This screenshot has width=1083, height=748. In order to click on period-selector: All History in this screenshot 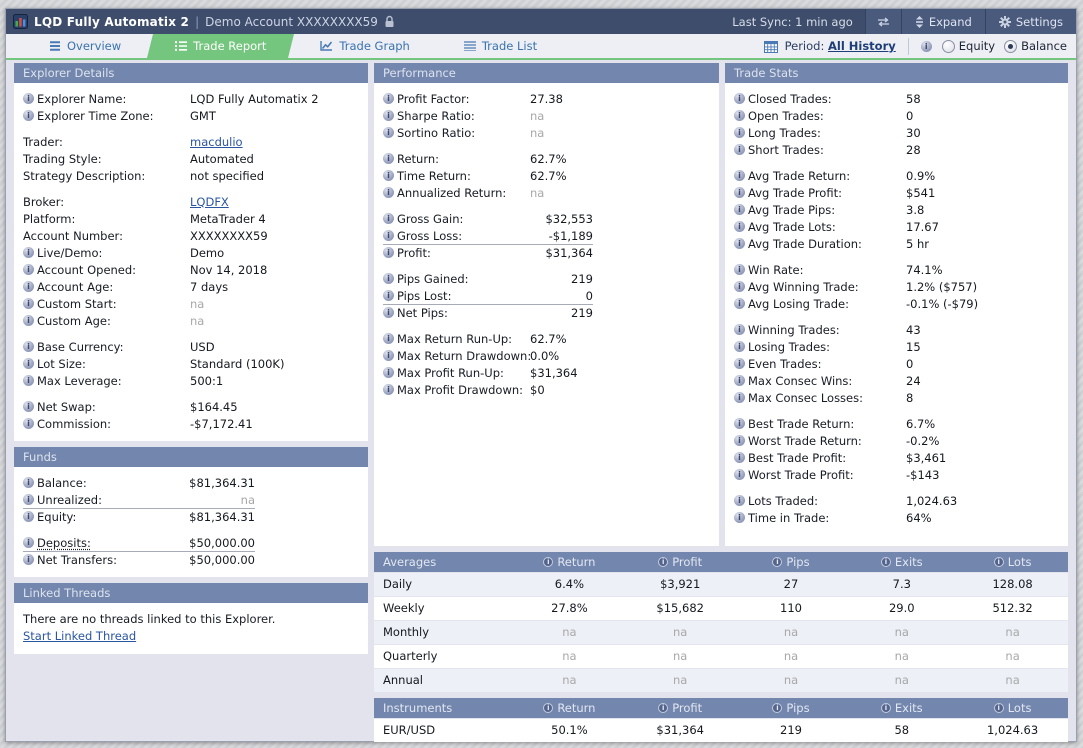, I will do `click(861, 46)`.